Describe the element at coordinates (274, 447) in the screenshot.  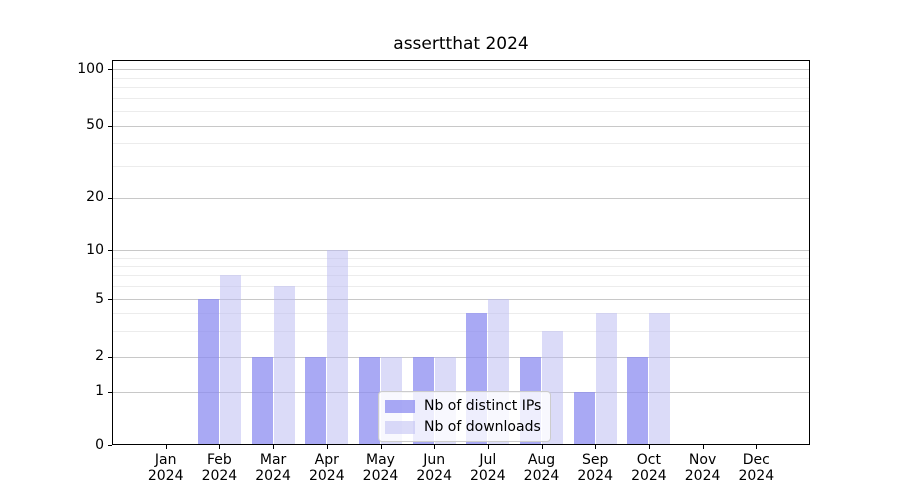
I see `x-tick-mar` at that location.